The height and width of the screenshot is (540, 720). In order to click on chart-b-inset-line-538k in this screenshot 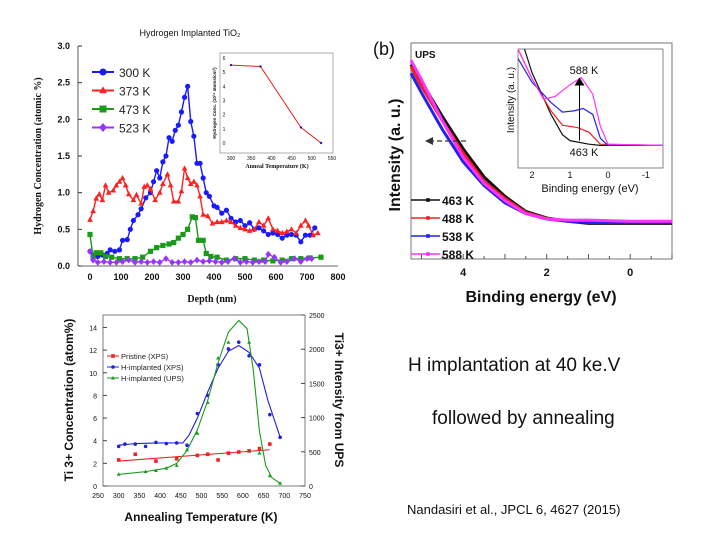, I will do `click(590, 102)`.